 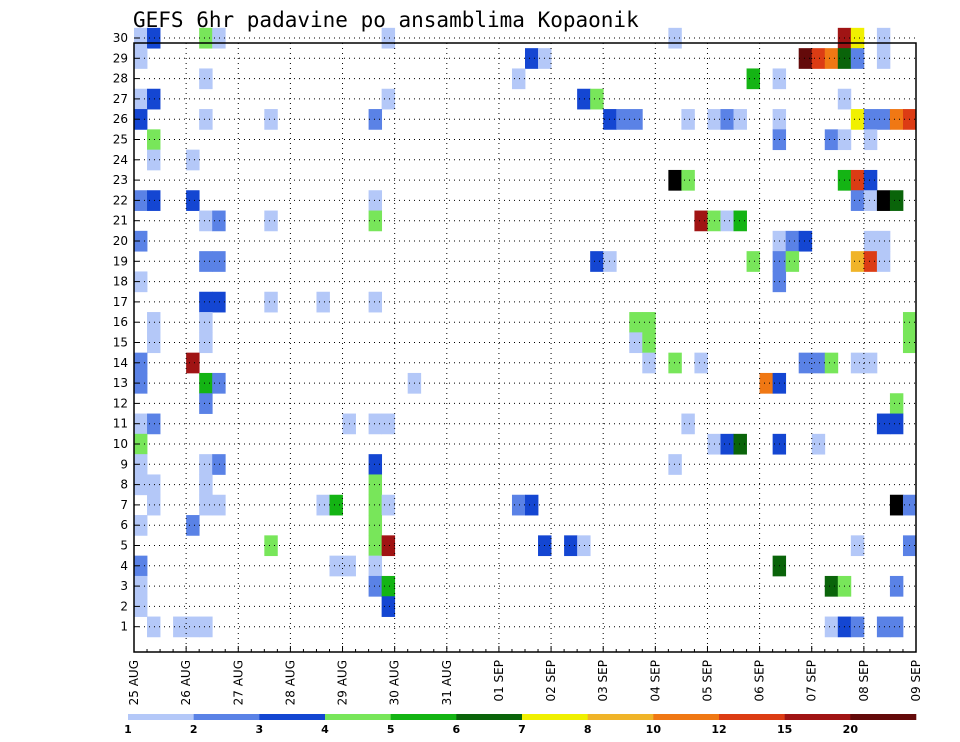 What do you see at coordinates (120, 241) in the screenshot?
I see `y-tick-label: 20` at bounding box center [120, 241].